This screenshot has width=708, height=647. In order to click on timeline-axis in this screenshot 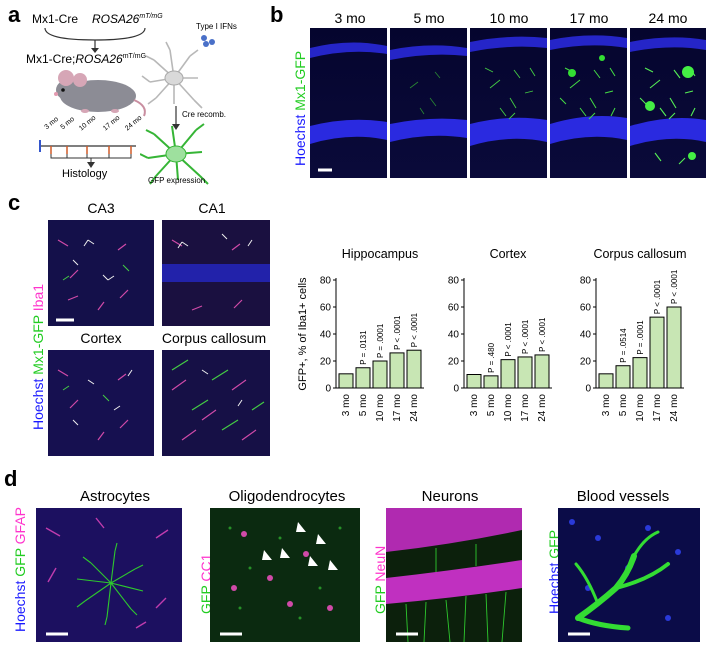, I will do `click(87, 154)`.